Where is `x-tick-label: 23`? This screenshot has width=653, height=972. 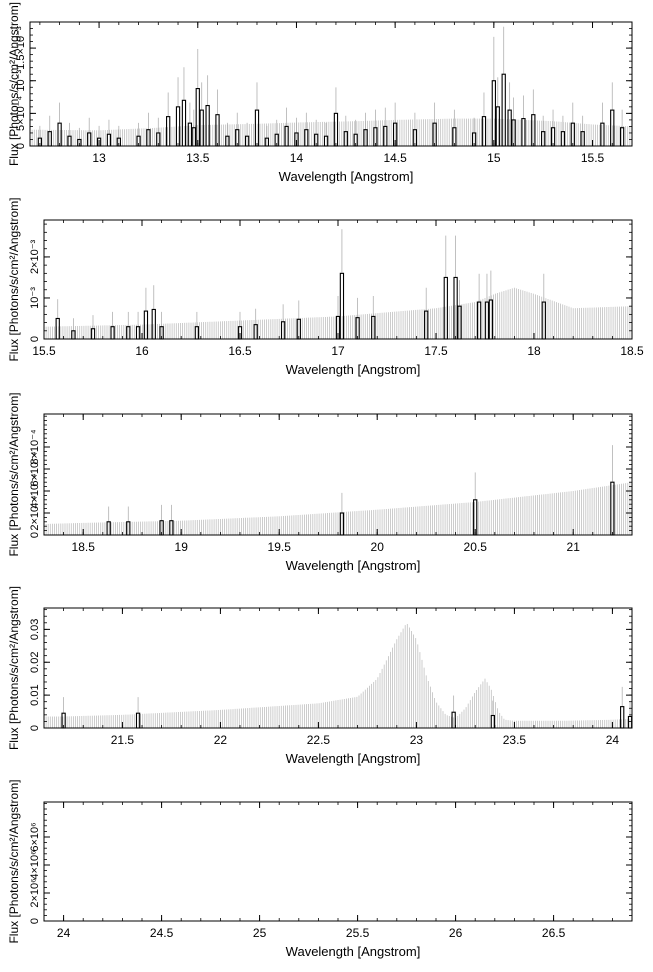 x-tick-label: 23 is located at coordinates (417, 740).